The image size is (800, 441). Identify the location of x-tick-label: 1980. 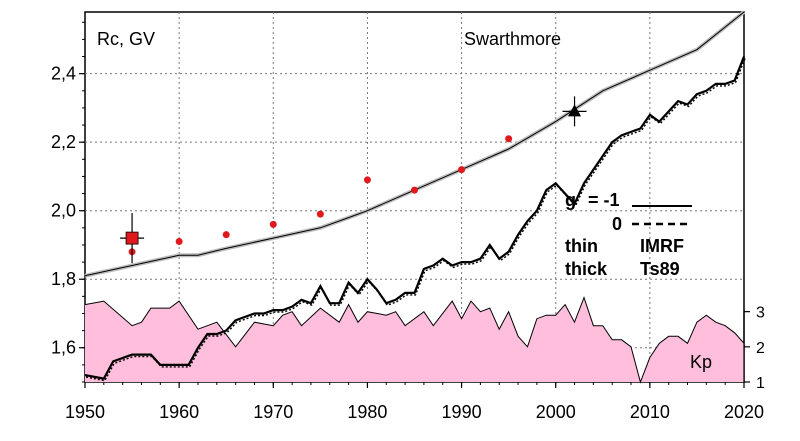
(367, 412).